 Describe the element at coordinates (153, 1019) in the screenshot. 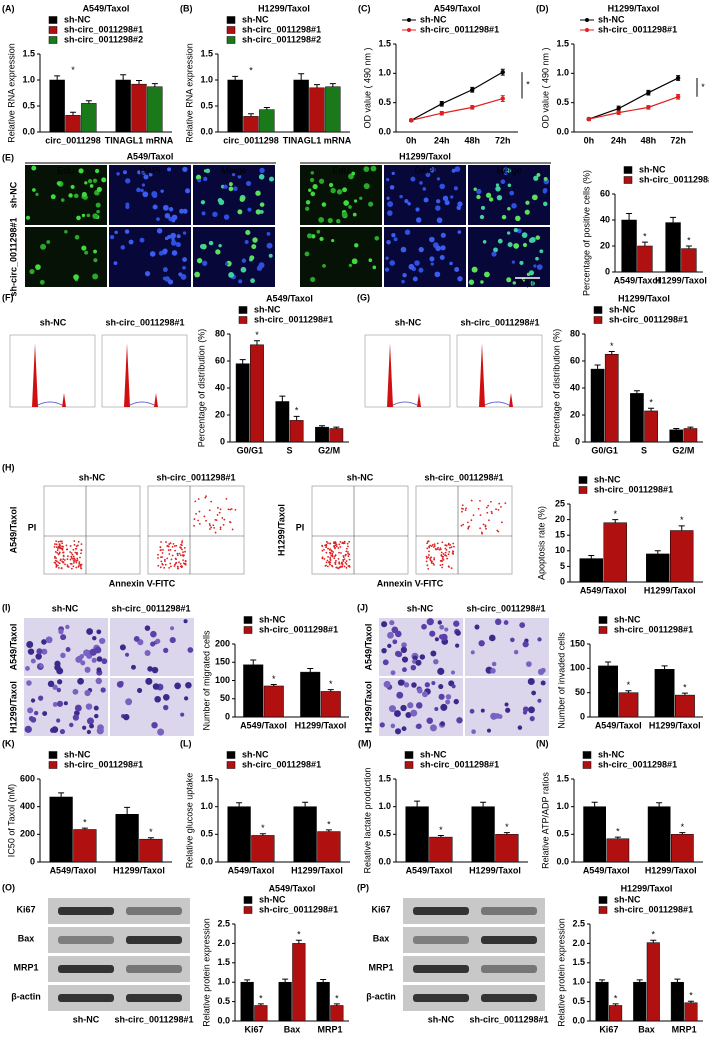

I see `column-label: sh-circ_0011298#1` at that location.